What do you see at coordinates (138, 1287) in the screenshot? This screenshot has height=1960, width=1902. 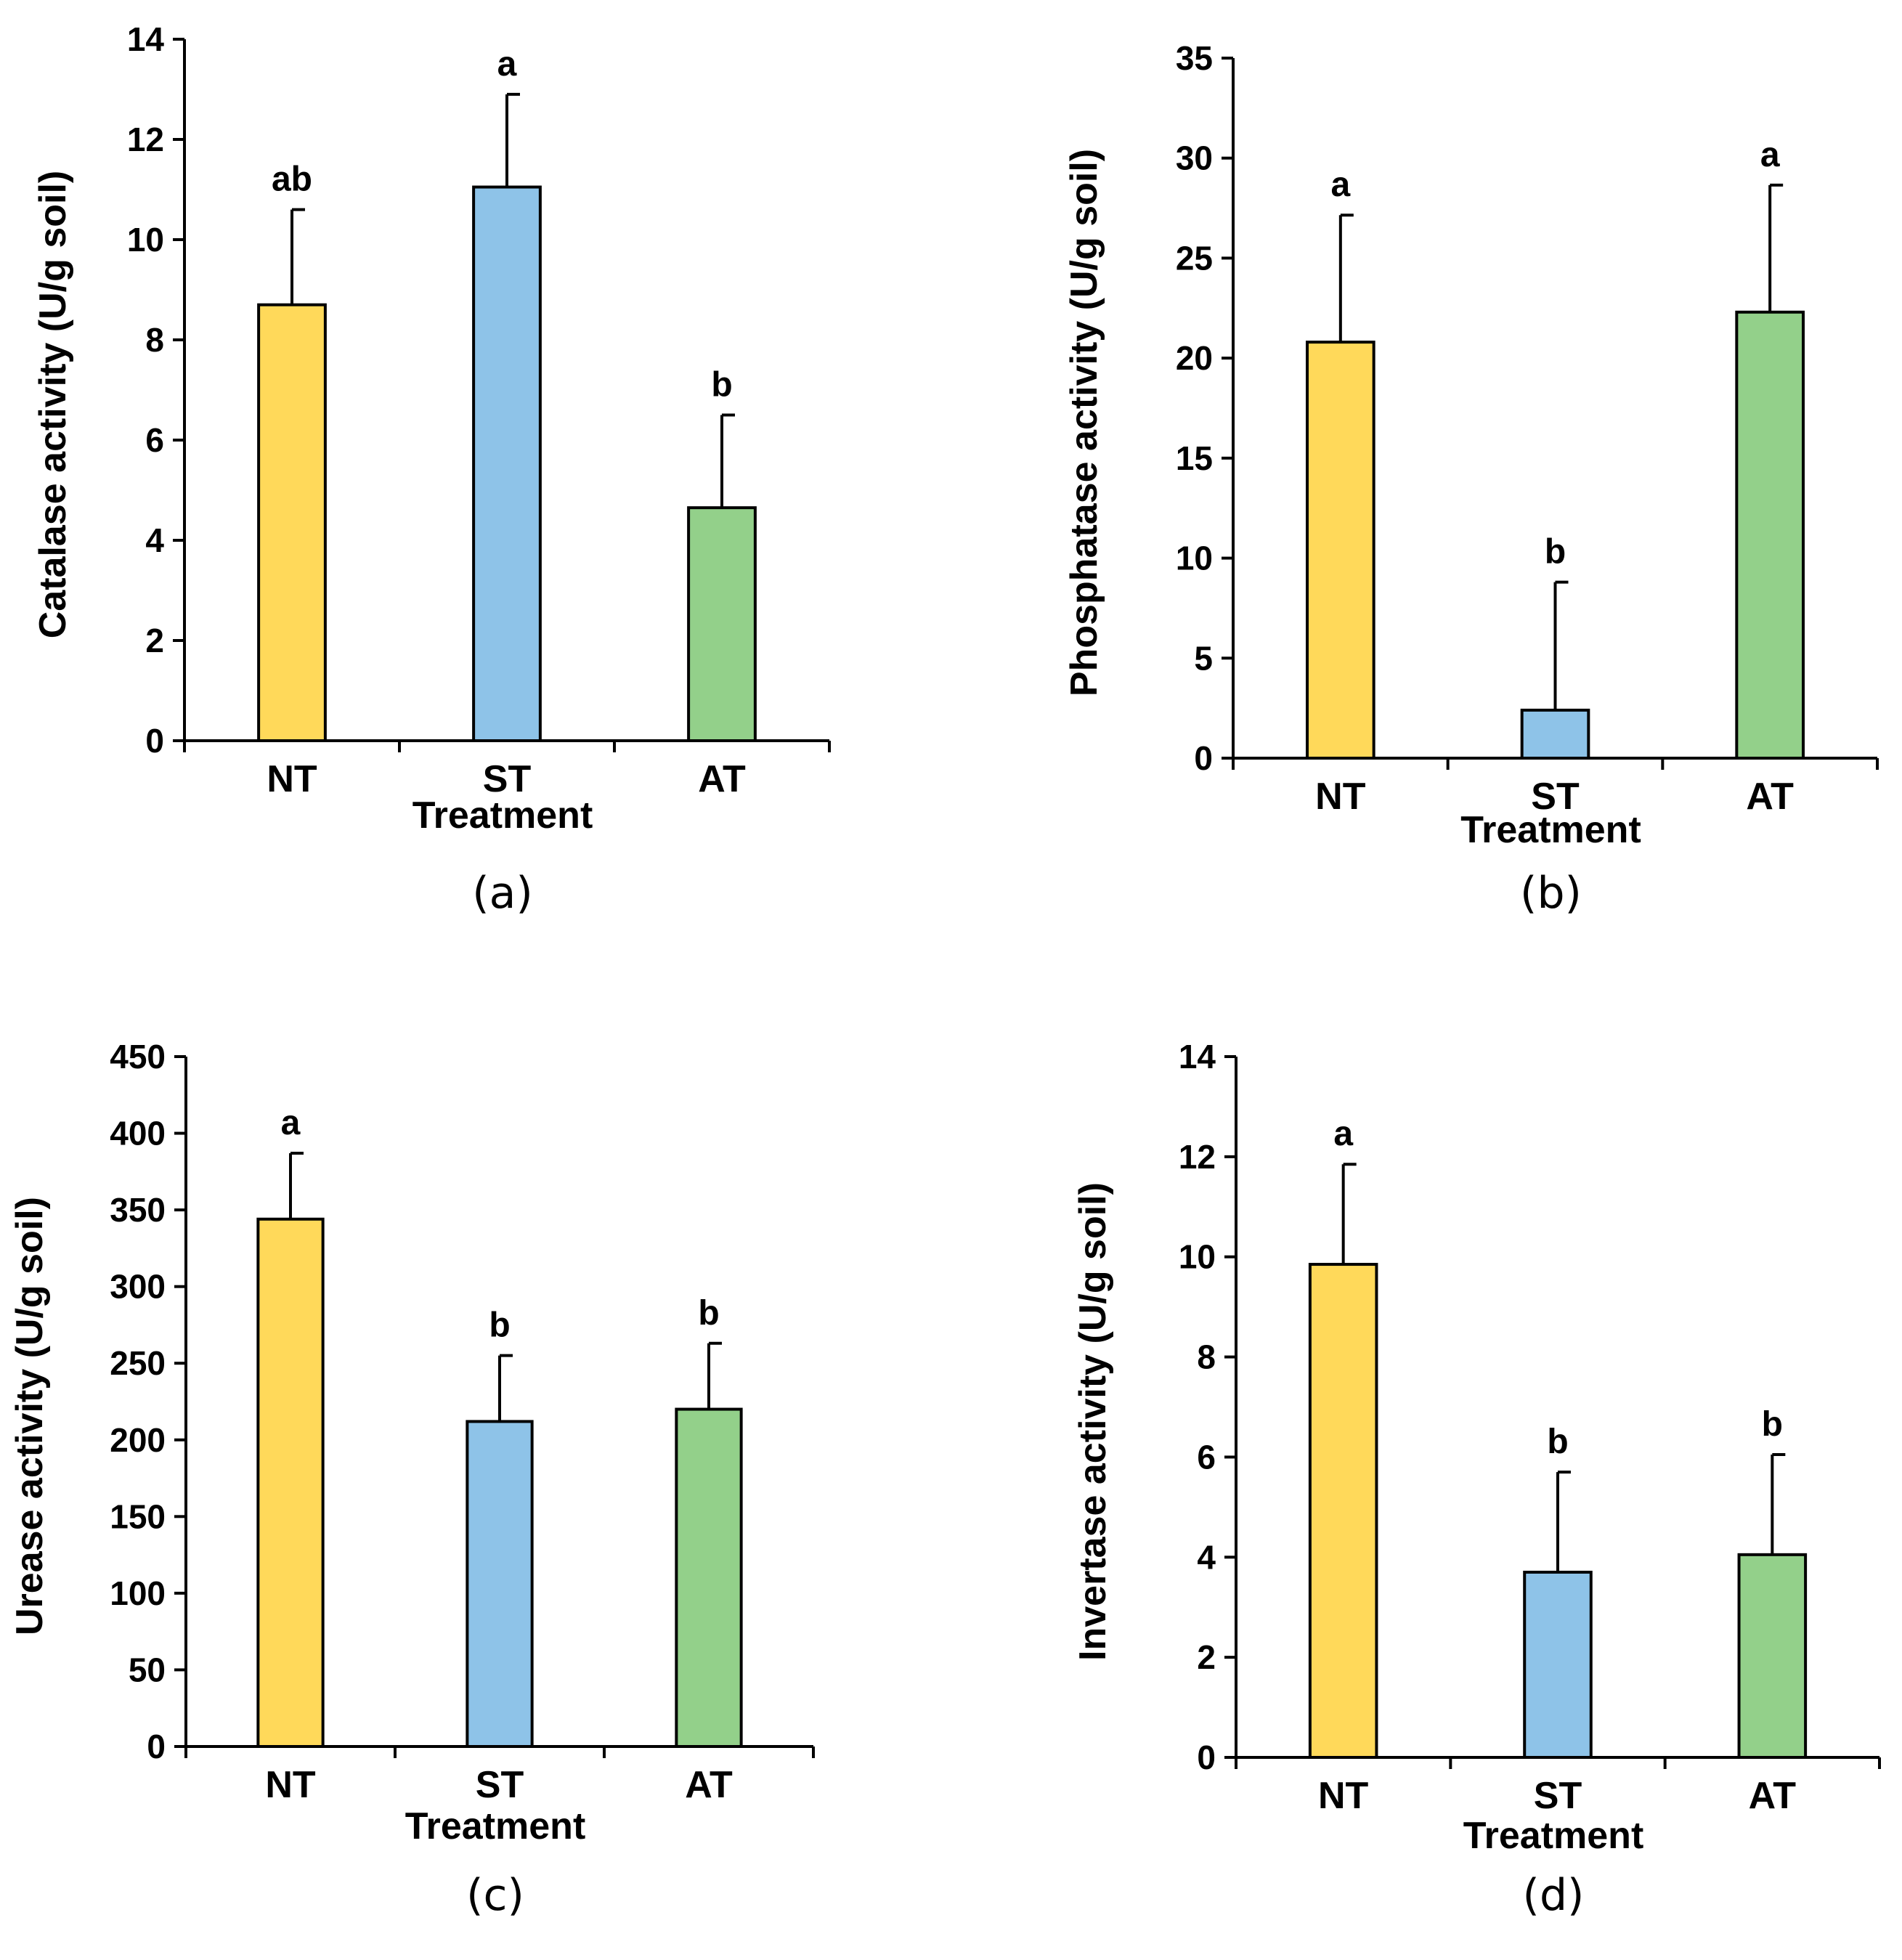 I see `y-tick-label: 300` at bounding box center [138, 1287].